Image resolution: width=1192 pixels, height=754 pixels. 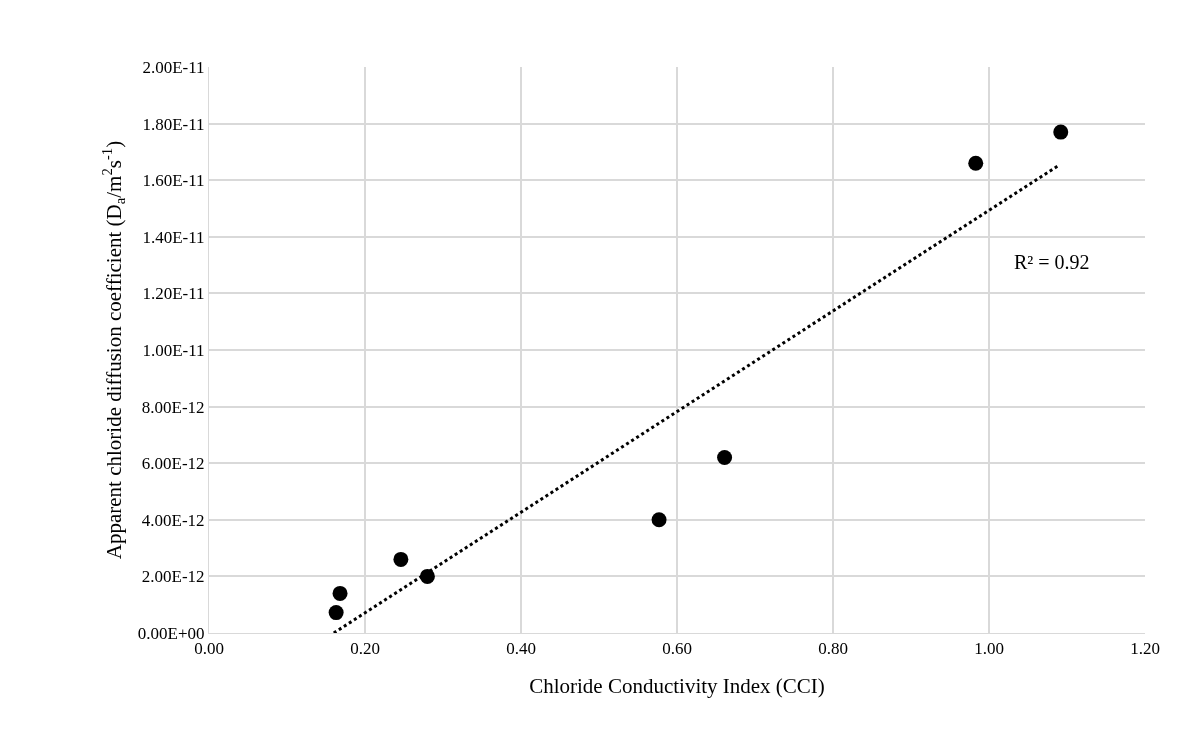 I want to click on y-tick-label: 4.00E-12, so click(x=173, y=520).